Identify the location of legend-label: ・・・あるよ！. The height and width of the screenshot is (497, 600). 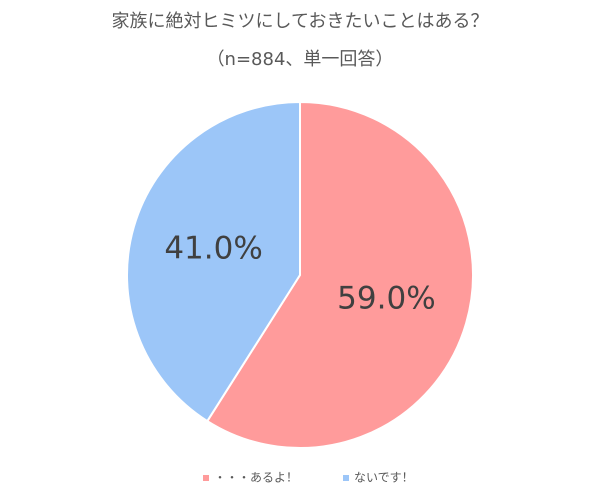
(256, 478).